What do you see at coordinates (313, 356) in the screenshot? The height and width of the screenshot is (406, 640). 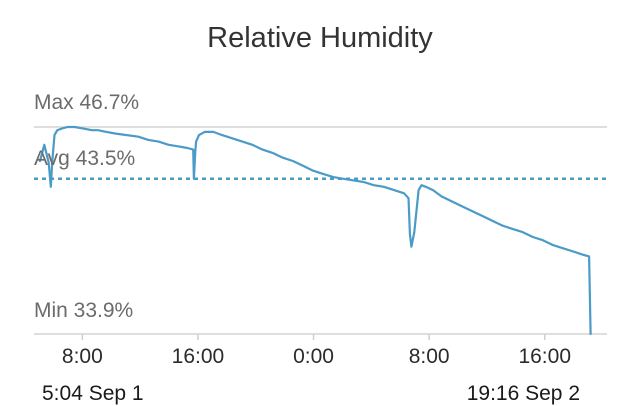 I see `x-tick-label: 0:00` at bounding box center [313, 356].